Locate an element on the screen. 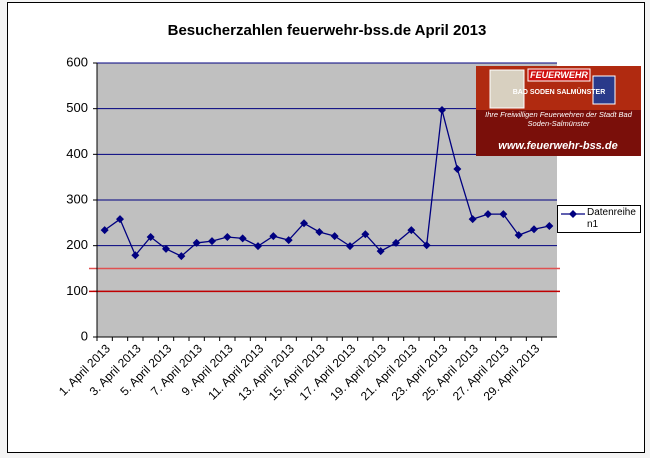 The image size is (650, 458). logo-url: www.feuerwehr-bss.de is located at coordinates (557, 146).